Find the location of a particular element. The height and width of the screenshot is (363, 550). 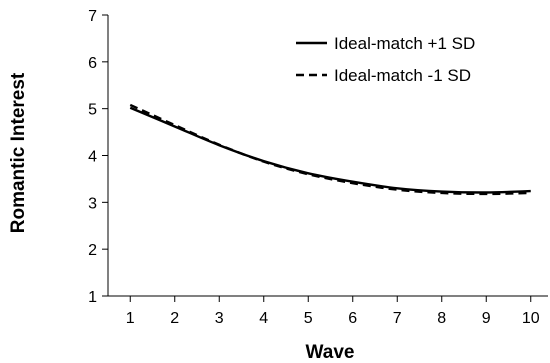

x-tick-label: 8 is located at coordinates (441, 318).